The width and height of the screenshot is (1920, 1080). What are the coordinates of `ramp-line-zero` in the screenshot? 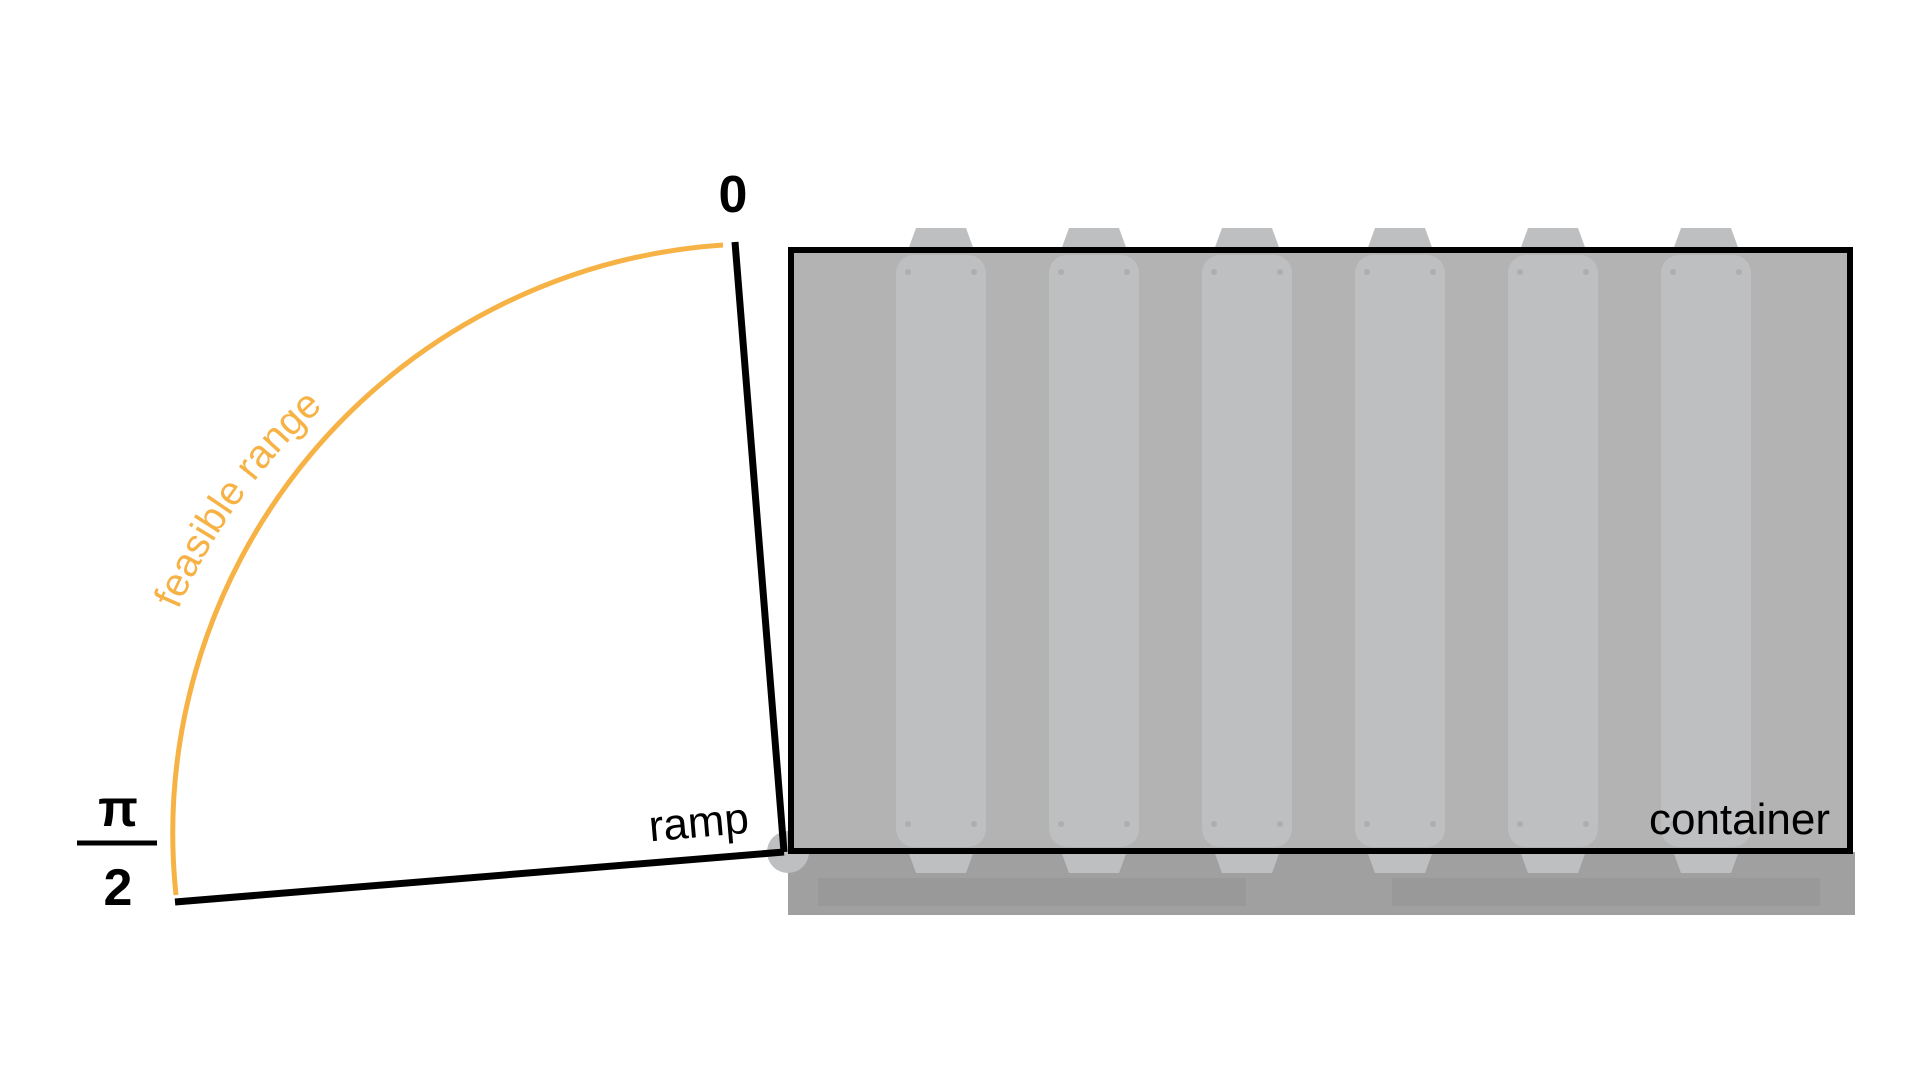 It's located at (759, 547).